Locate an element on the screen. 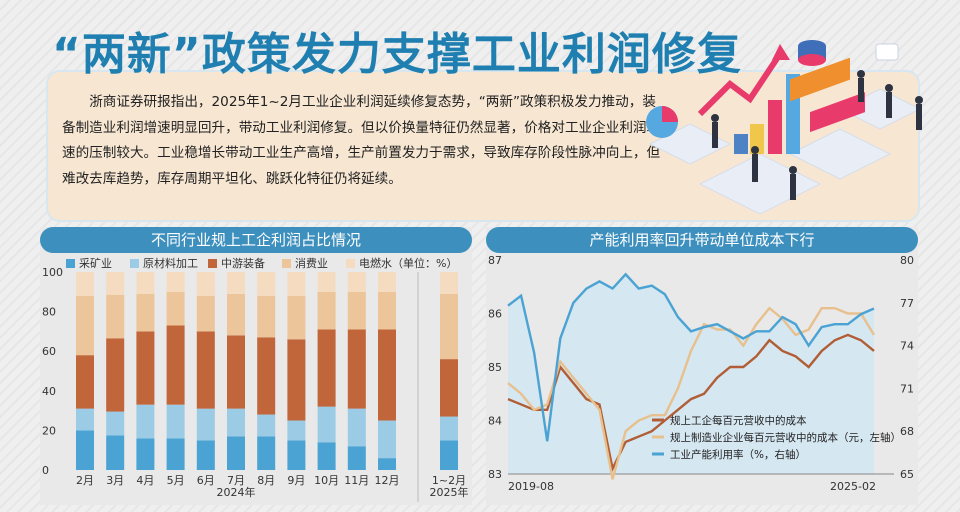  legend-label: 中游装备 is located at coordinates (243, 263).